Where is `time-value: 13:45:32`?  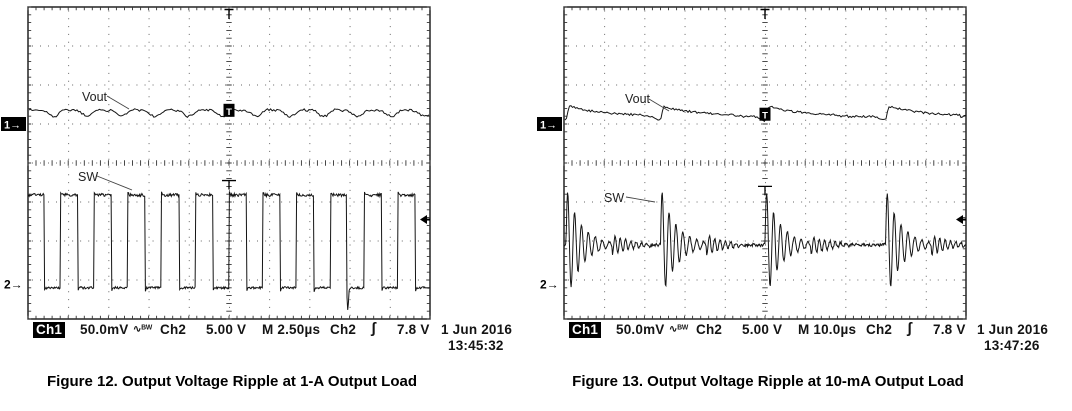 time-value: 13:45:32 is located at coordinates (476, 345).